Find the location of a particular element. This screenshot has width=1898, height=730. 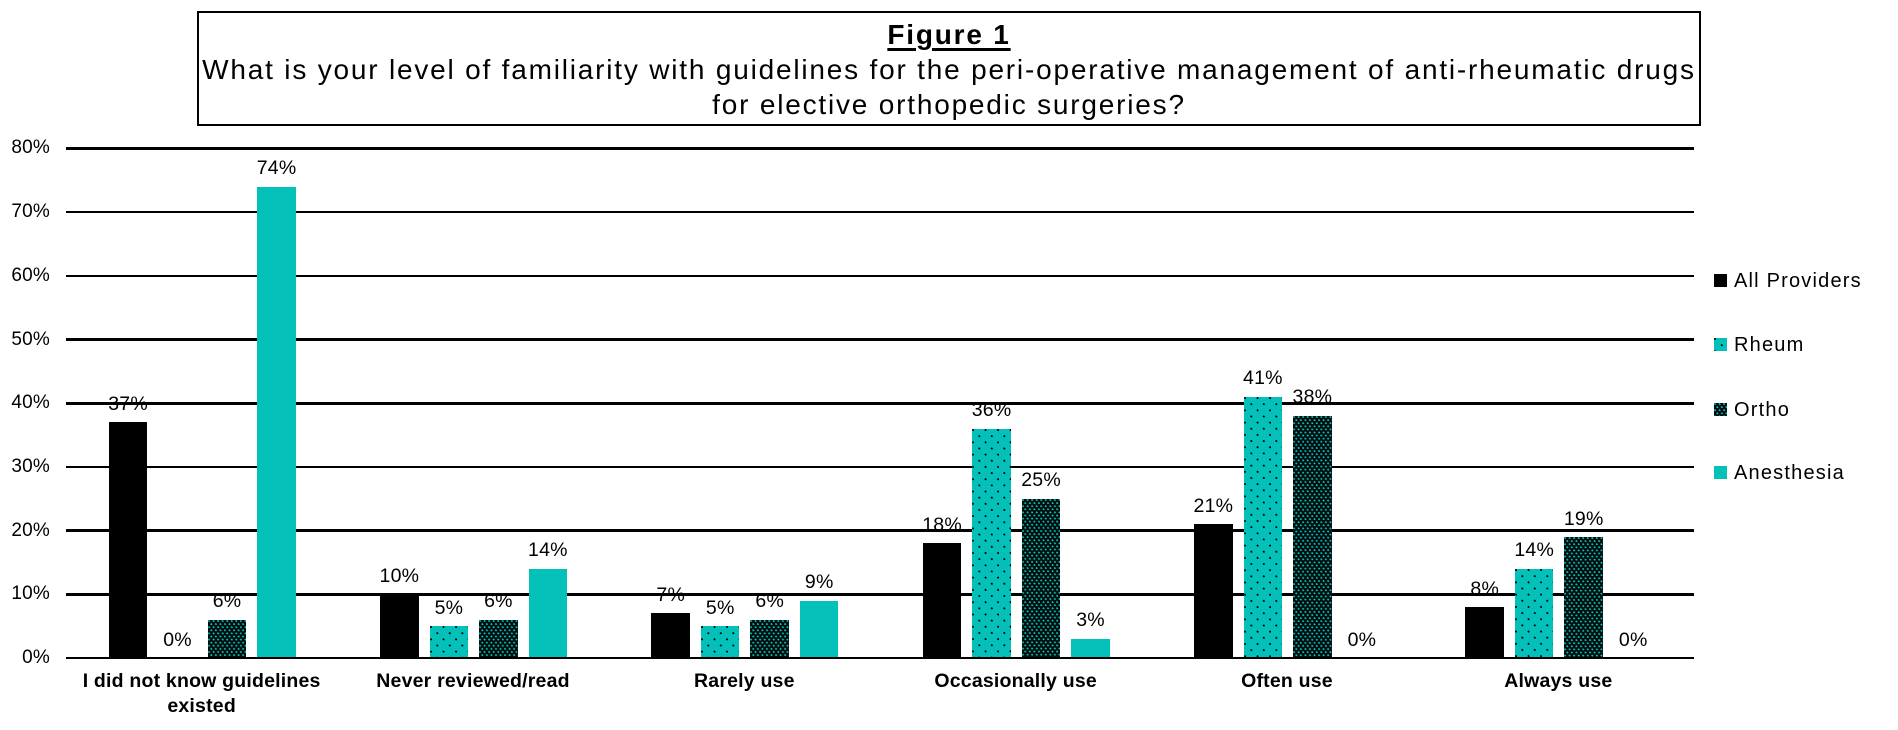

value-label: 3% is located at coordinates (1090, 620).